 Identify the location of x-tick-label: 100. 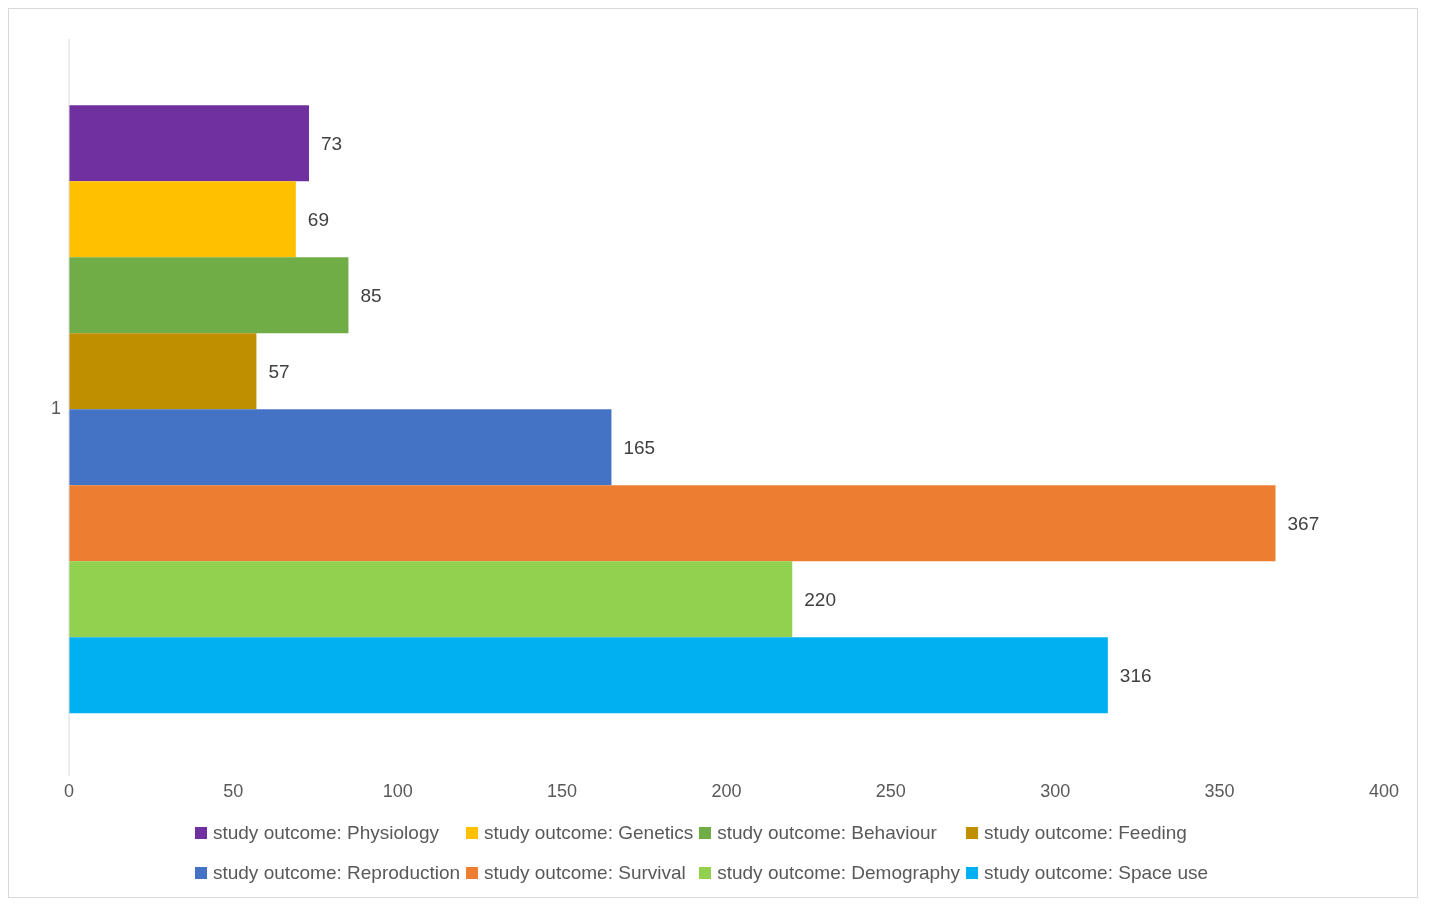
(397, 790).